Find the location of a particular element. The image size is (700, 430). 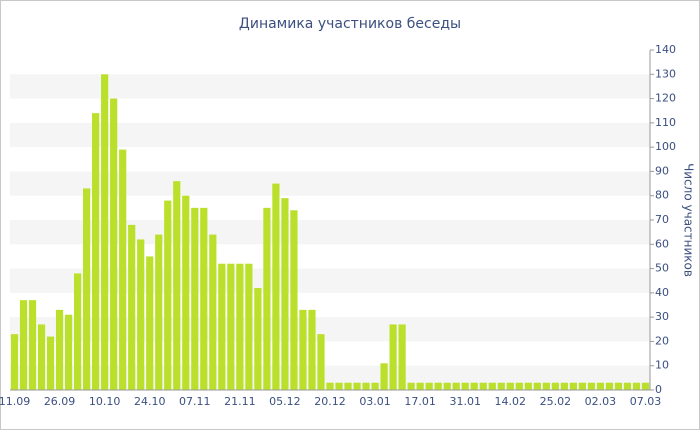

y-tick-label: 30 is located at coordinates (662, 316).